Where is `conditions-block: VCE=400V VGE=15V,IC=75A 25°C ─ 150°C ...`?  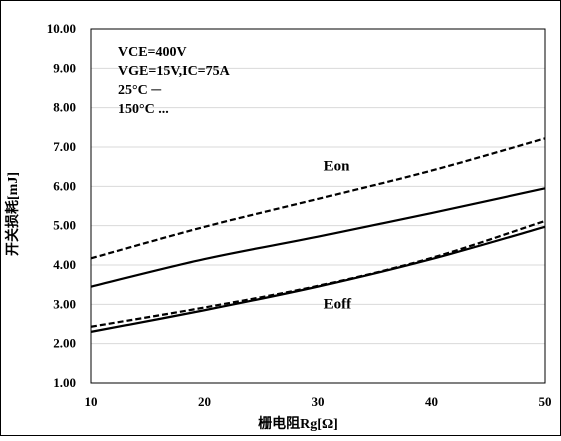 conditions-block: VCE=400V VGE=15V,IC=75A 25°C ─ 150°C ... is located at coordinates (174, 81).